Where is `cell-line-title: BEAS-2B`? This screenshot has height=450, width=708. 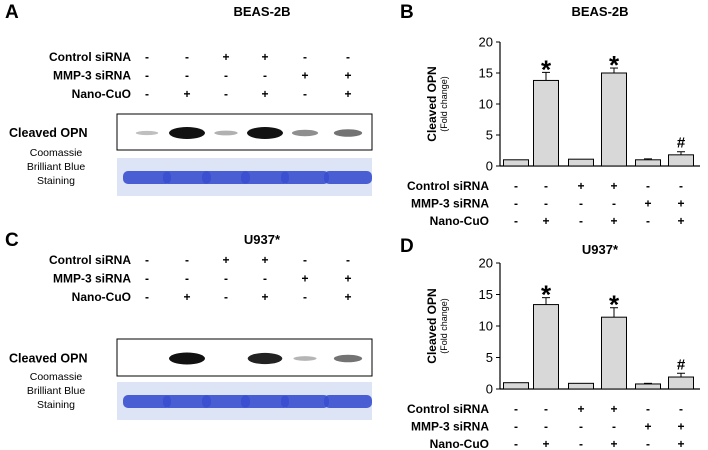
cell-line-title: BEAS-2B is located at coordinates (261, 11).